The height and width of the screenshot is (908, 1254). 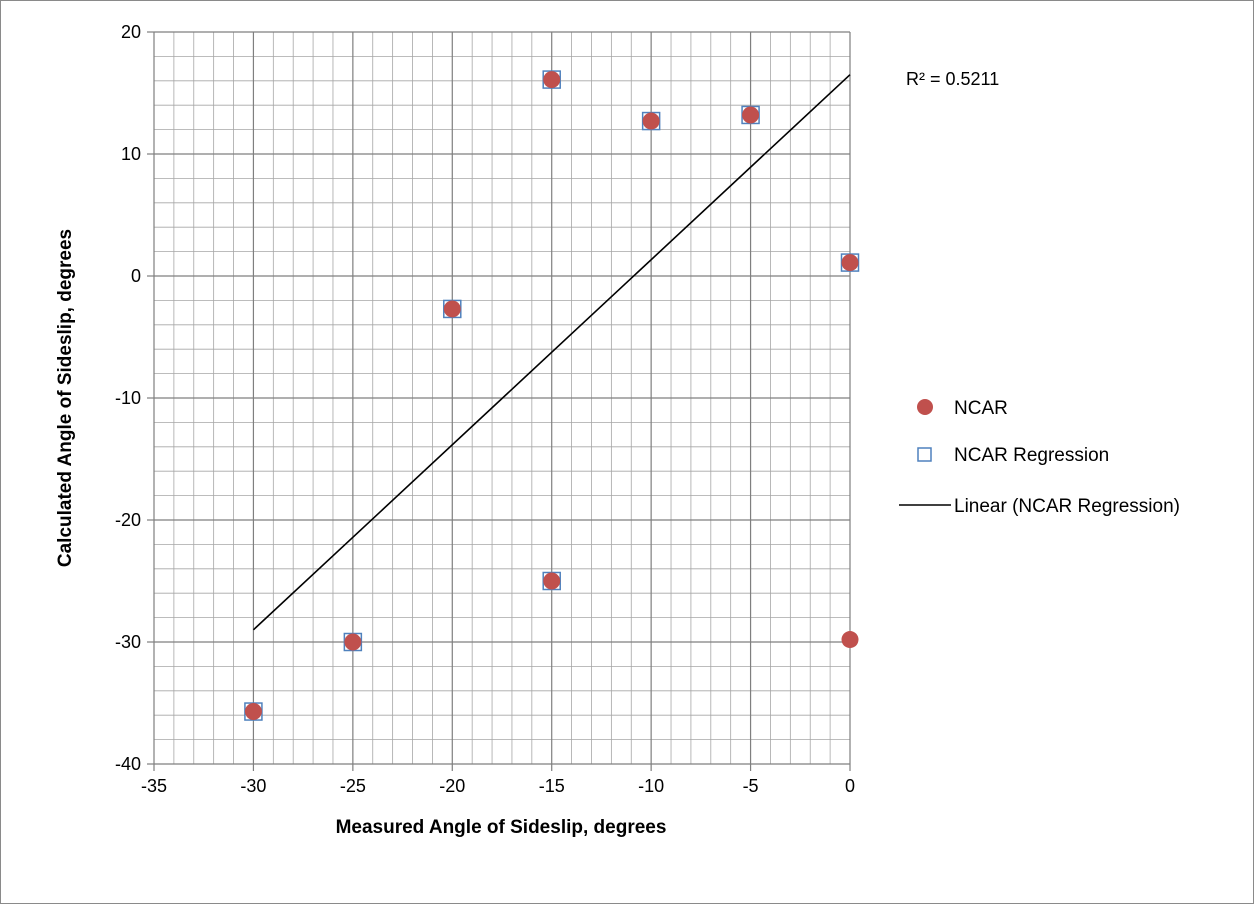 I want to click on legend-item-linear-trendline: Linear (NCAR Regression), so click(x=1039, y=506).